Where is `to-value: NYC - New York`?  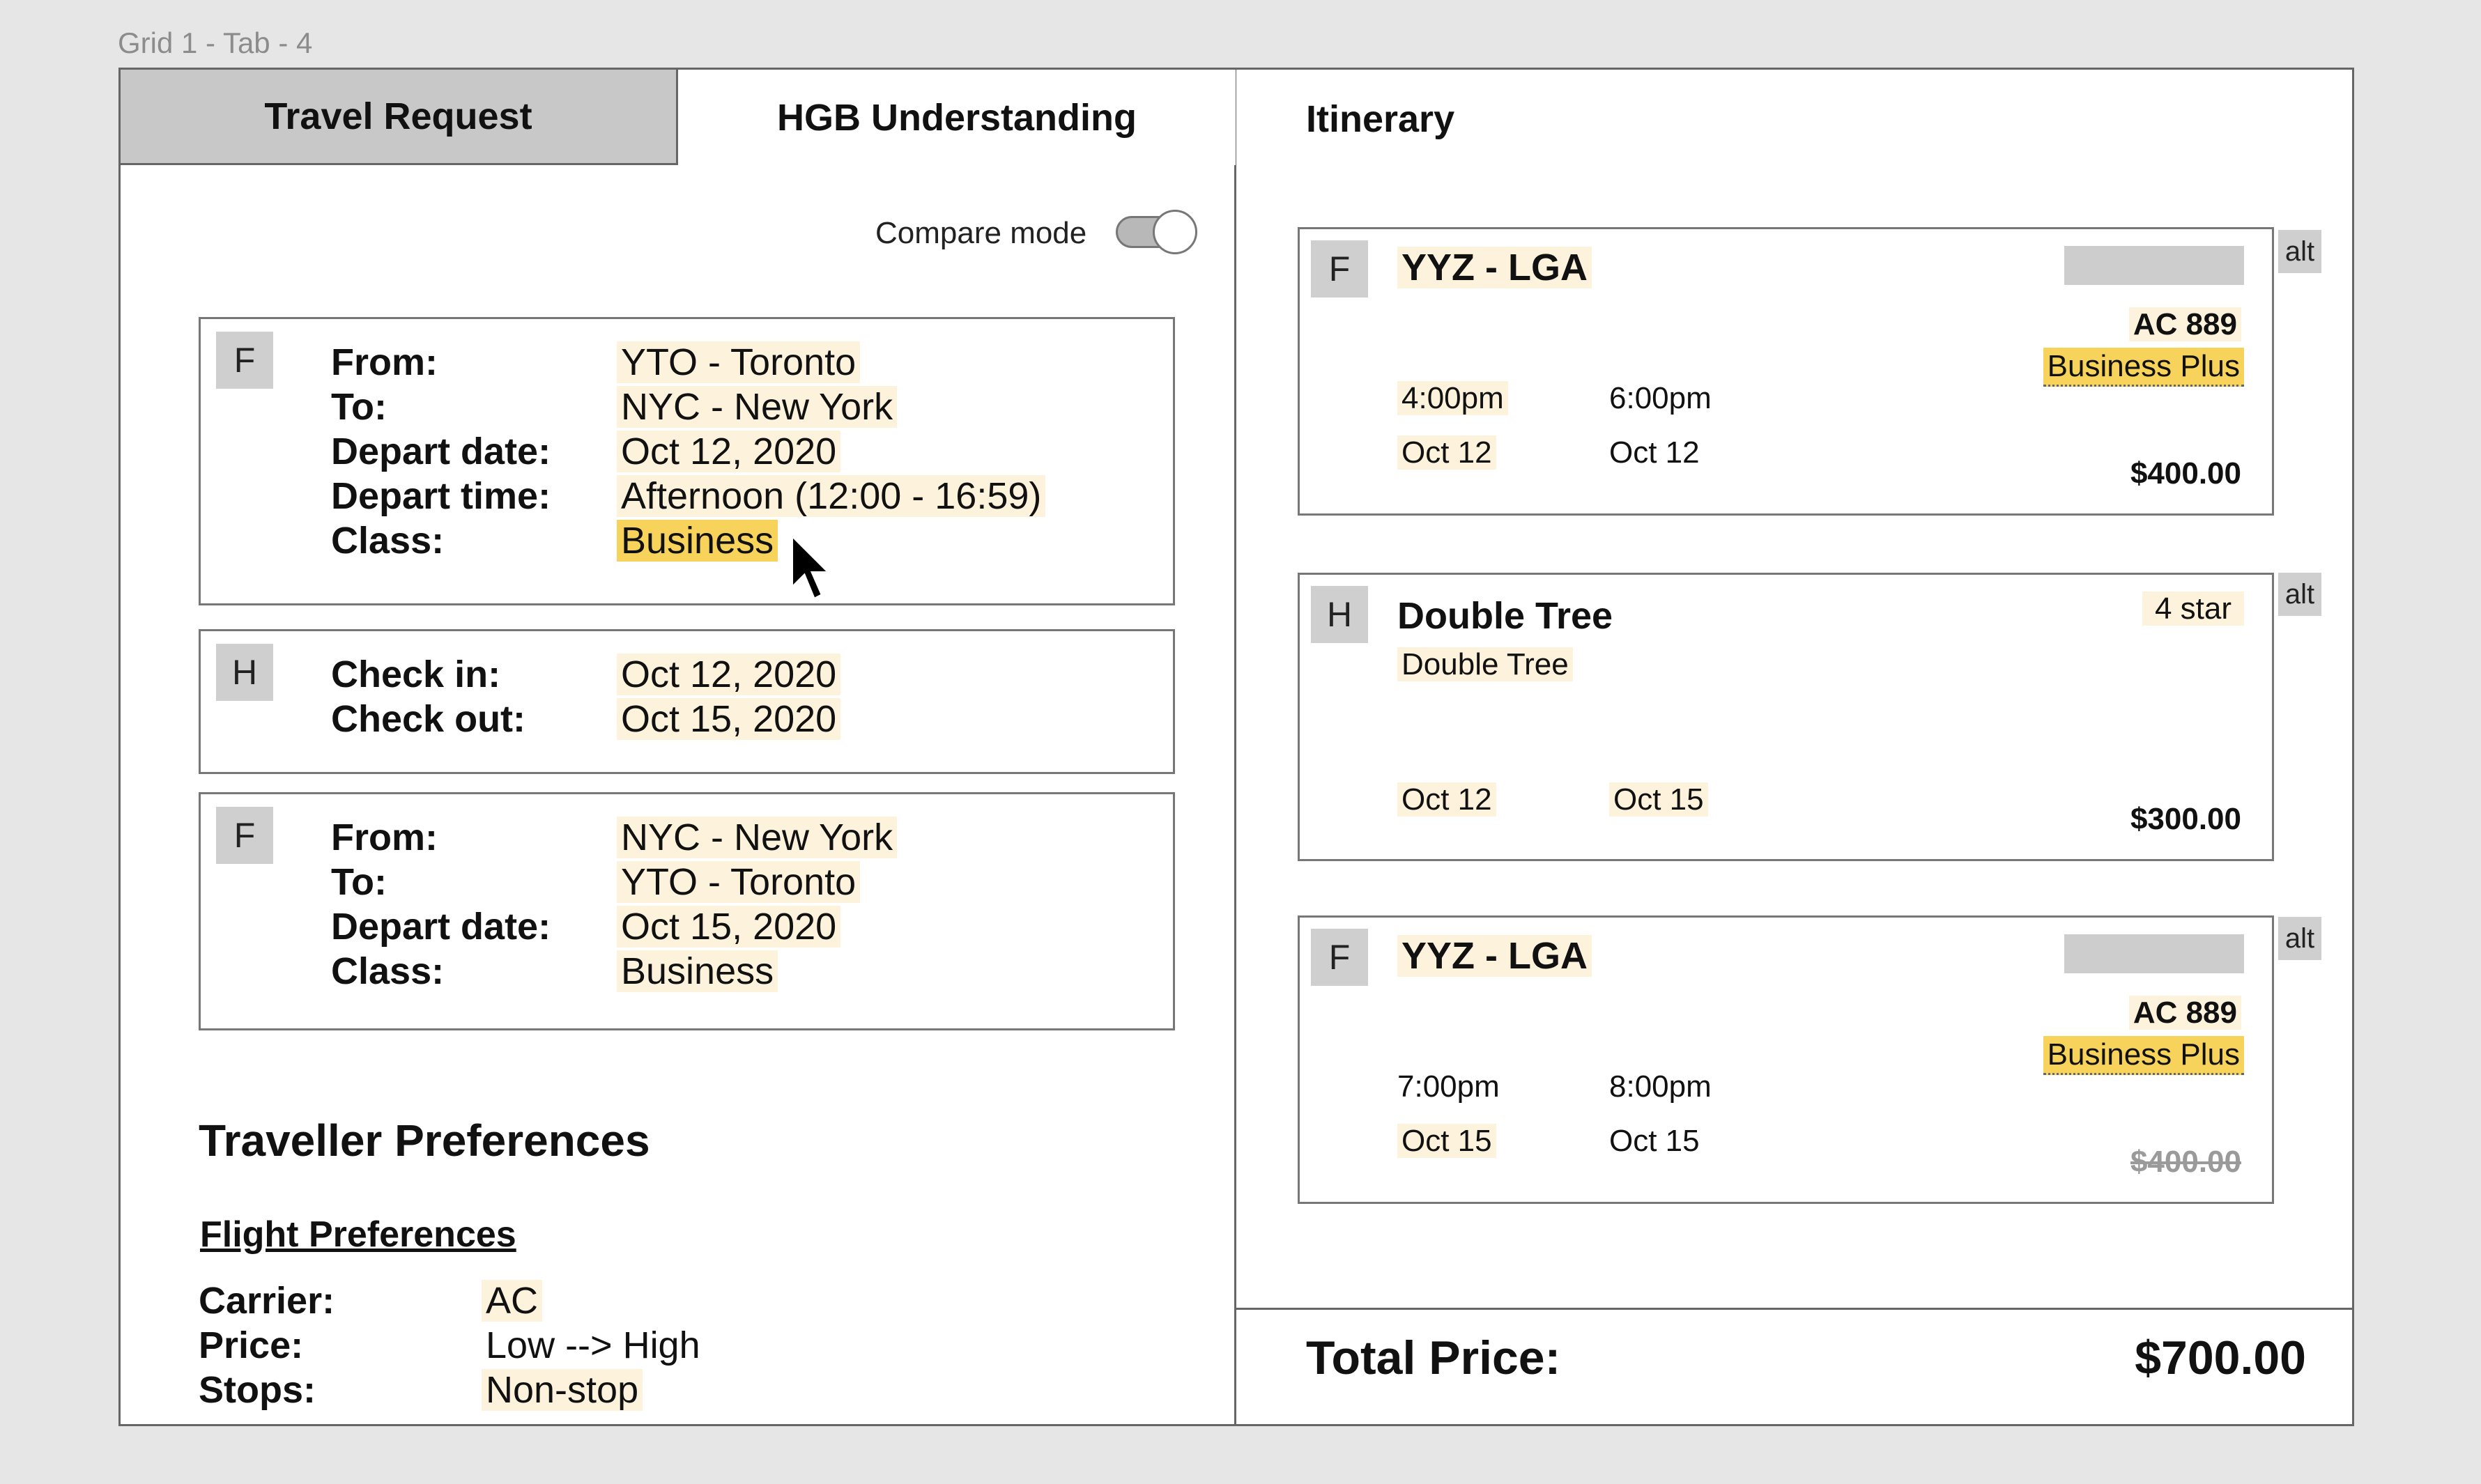 to-value: NYC - New York is located at coordinates (757, 407).